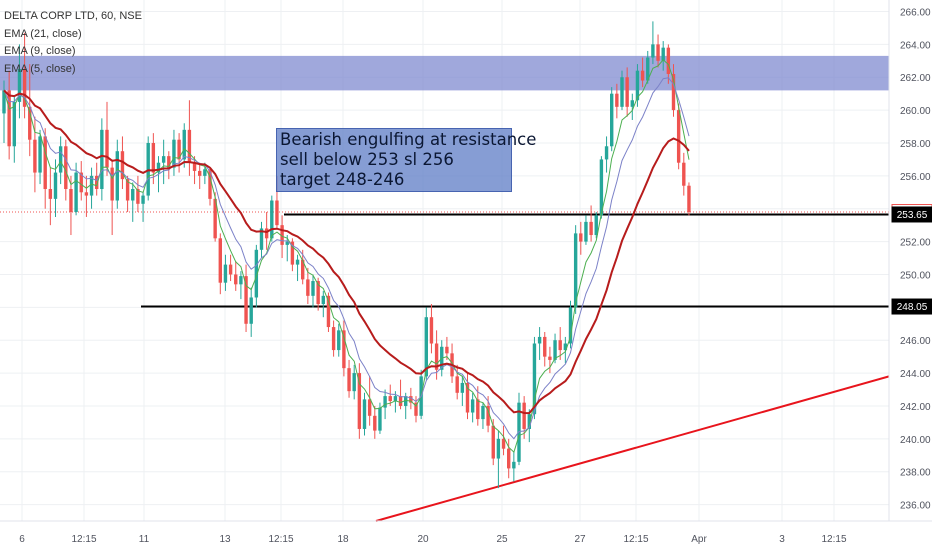 This screenshot has width=932, height=550. Describe the element at coordinates (40, 51) in the screenshot. I see `legend-ema9: EMA (9, close)` at that location.